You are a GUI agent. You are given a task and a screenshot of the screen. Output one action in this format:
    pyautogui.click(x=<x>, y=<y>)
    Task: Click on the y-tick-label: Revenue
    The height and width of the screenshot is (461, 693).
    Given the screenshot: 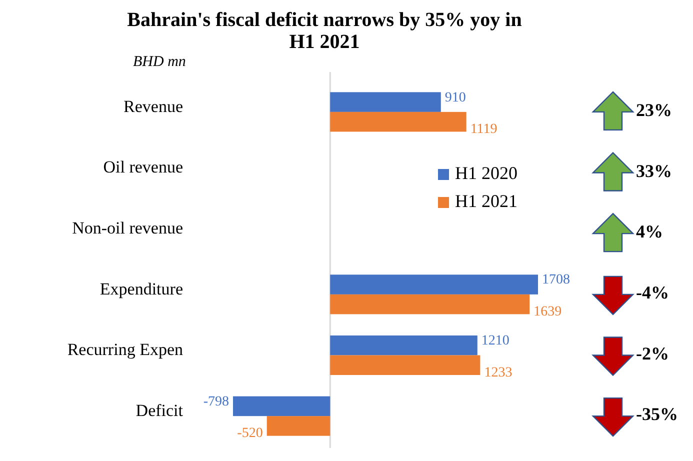 What is the action you would take?
    pyautogui.click(x=153, y=106)
    